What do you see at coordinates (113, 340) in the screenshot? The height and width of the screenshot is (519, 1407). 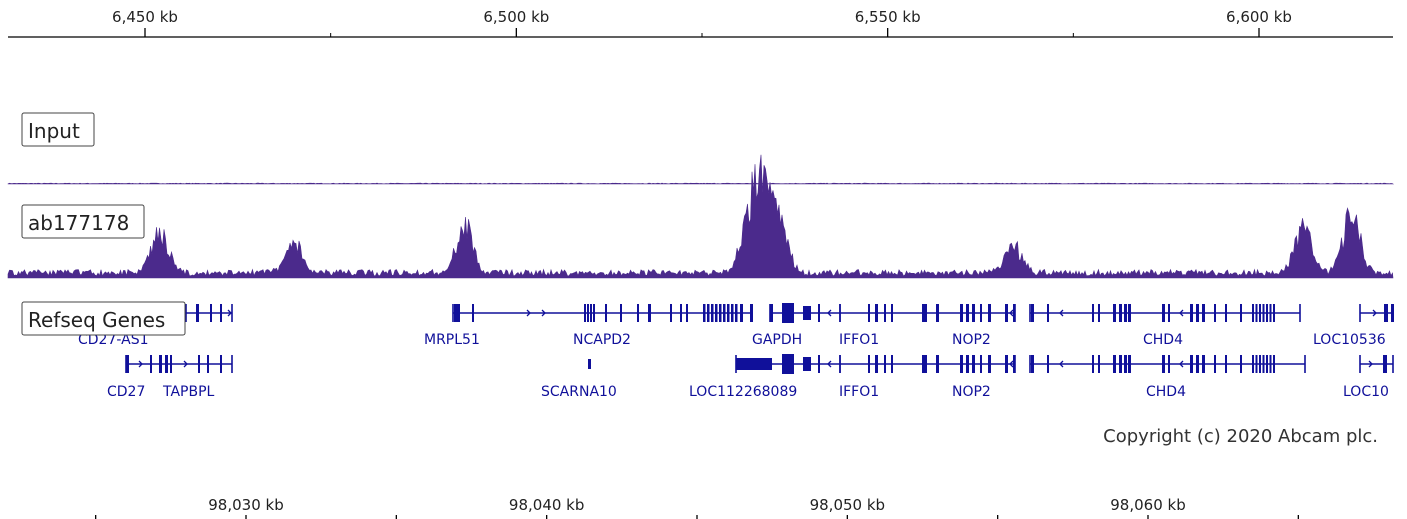 I see `gene-label: CD27-AS1` at bounding box center [113, 340].